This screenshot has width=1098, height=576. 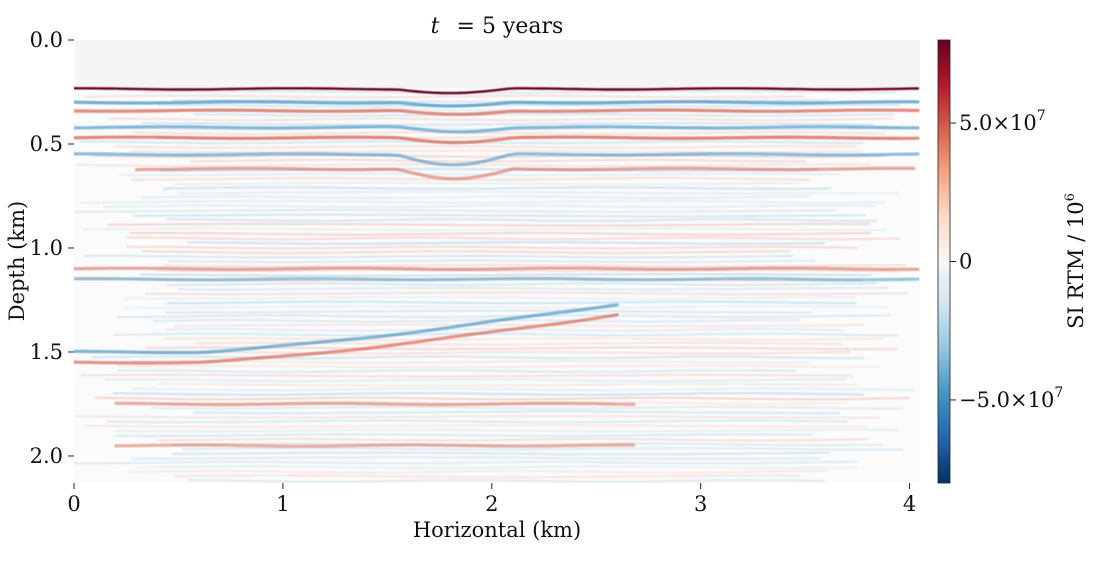 I want to click on y-tick-label: 0.0, so click(x=46, y=40).